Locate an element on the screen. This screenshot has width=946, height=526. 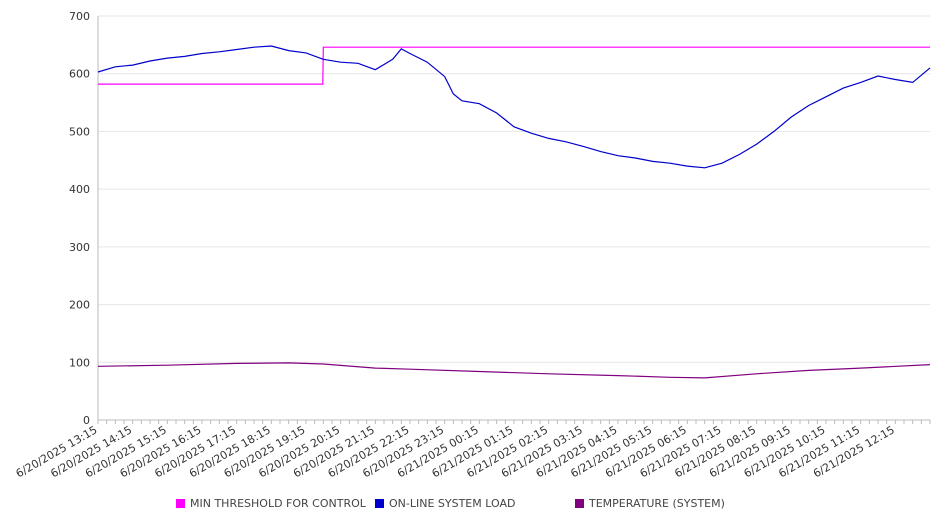
y-tick-label: 200 is located at coordinates (79, 305).